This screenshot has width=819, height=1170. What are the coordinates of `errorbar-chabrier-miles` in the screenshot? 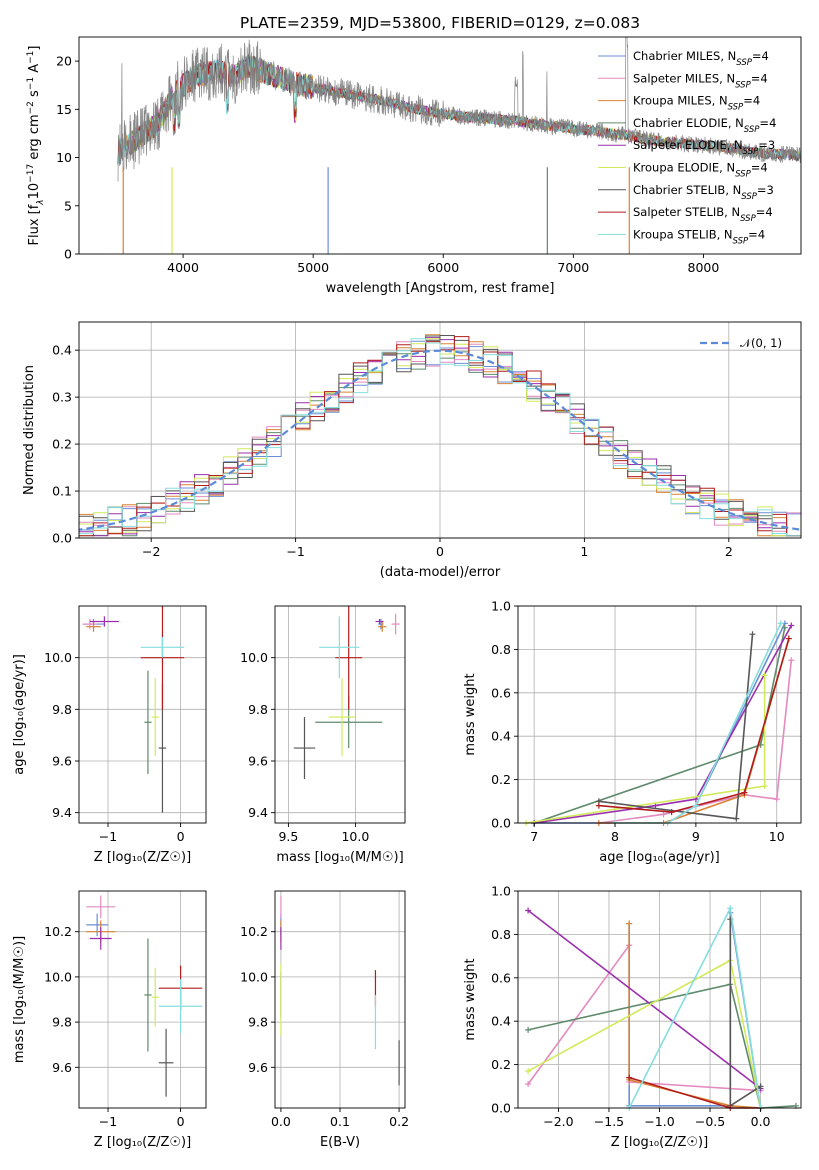 It's located at (97, 925).